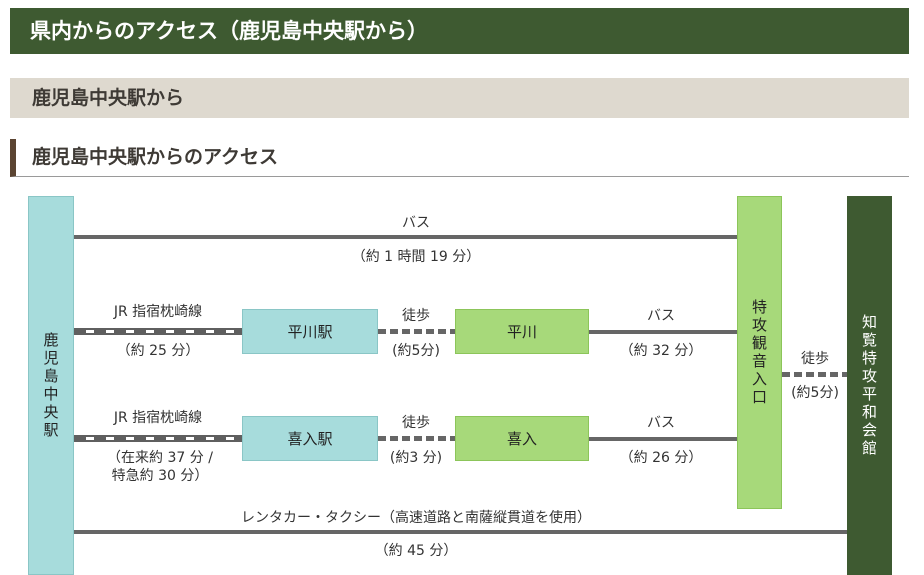 Image resolution: width=924 pixels, height=575 pixels. I want to click on section-title: 県内からのアクセス（鹿児島中央駅から）, so click(459, 31).